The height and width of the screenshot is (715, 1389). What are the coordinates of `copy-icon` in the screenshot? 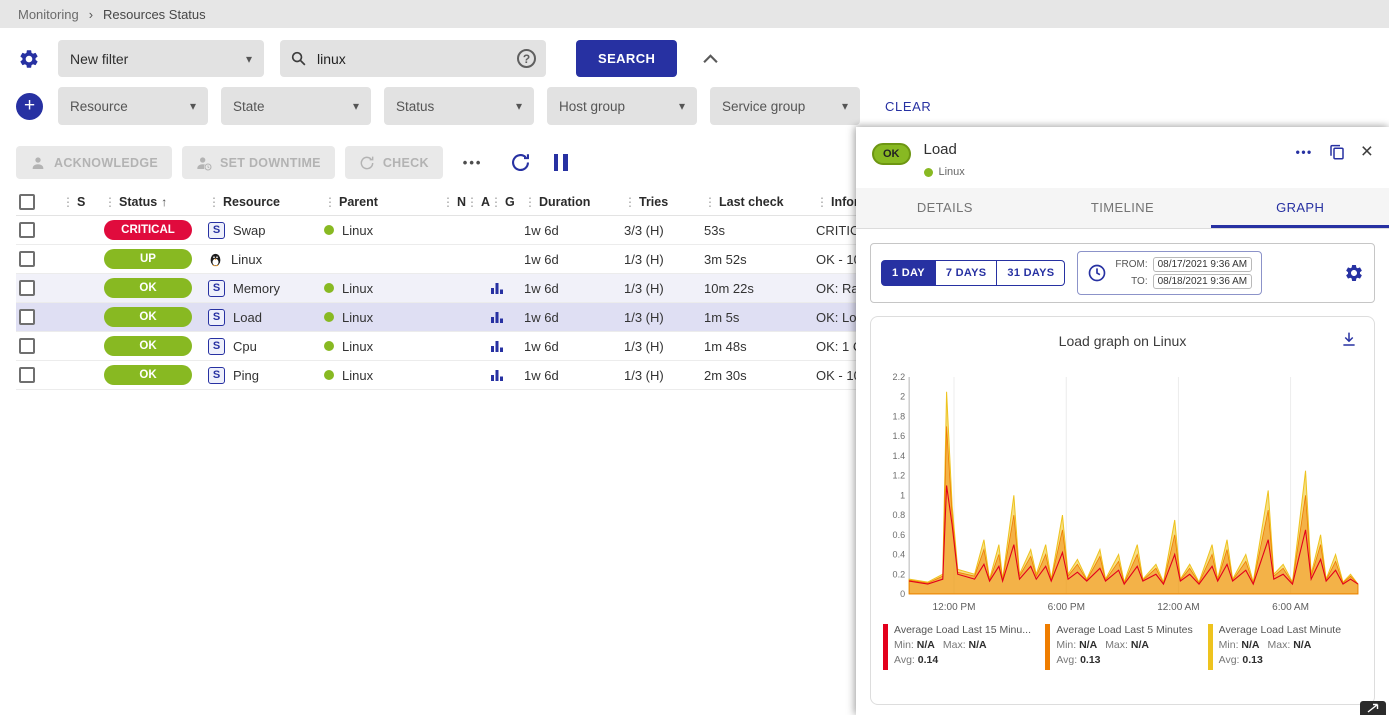 It's located at (1337, 152).